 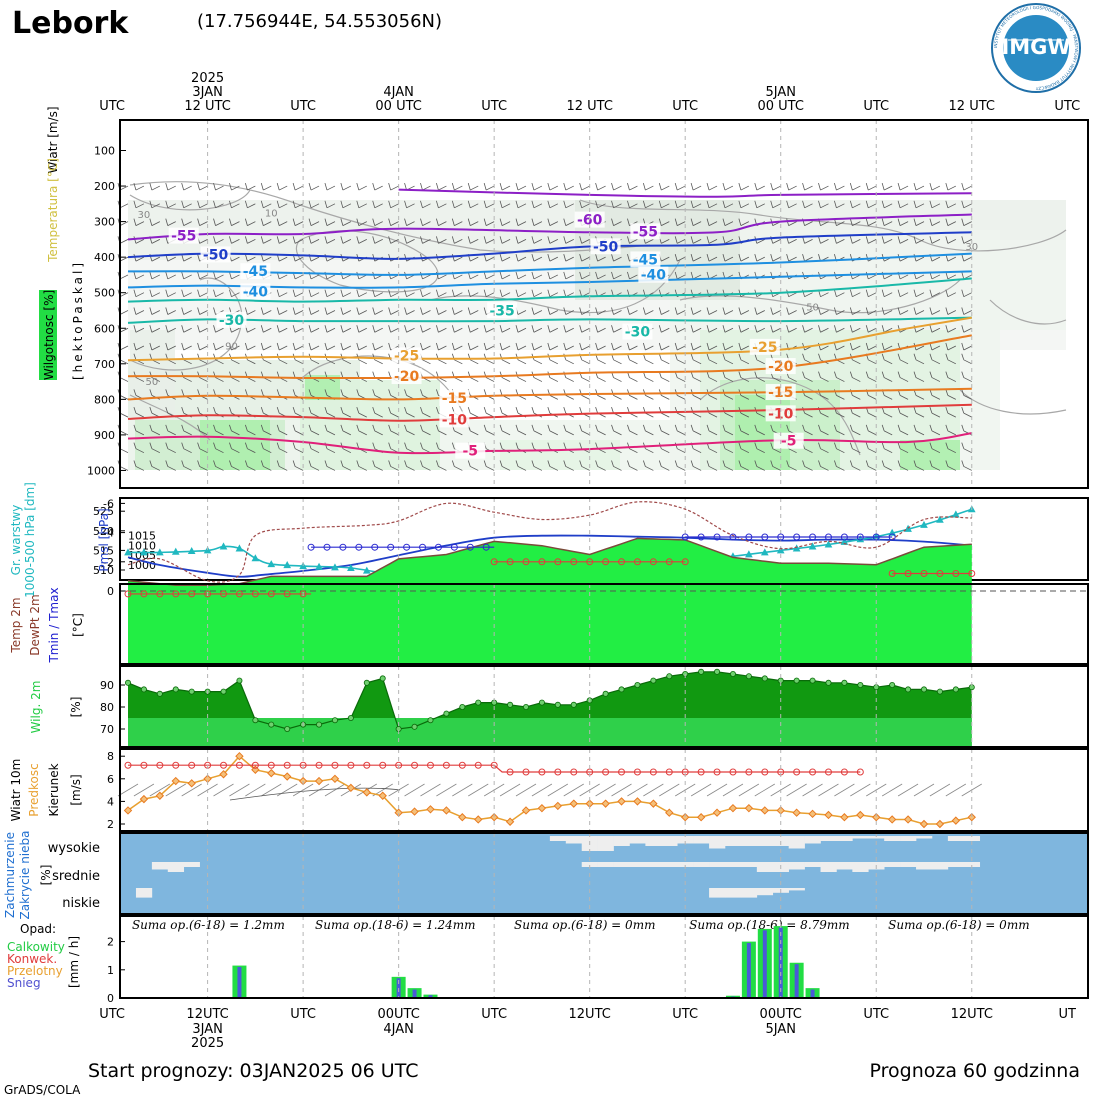 What do you see at coordinates (110, 756) in the screenshot?
I see `wind-tick: 8` at bounding box center [110, 756].